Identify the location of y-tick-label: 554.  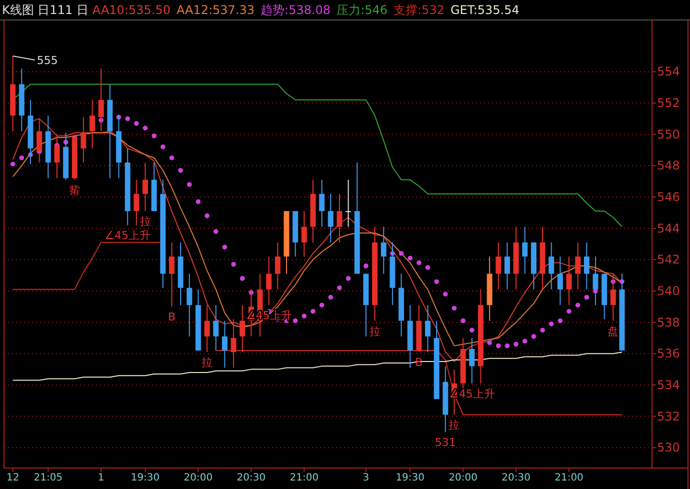
(668, 71).